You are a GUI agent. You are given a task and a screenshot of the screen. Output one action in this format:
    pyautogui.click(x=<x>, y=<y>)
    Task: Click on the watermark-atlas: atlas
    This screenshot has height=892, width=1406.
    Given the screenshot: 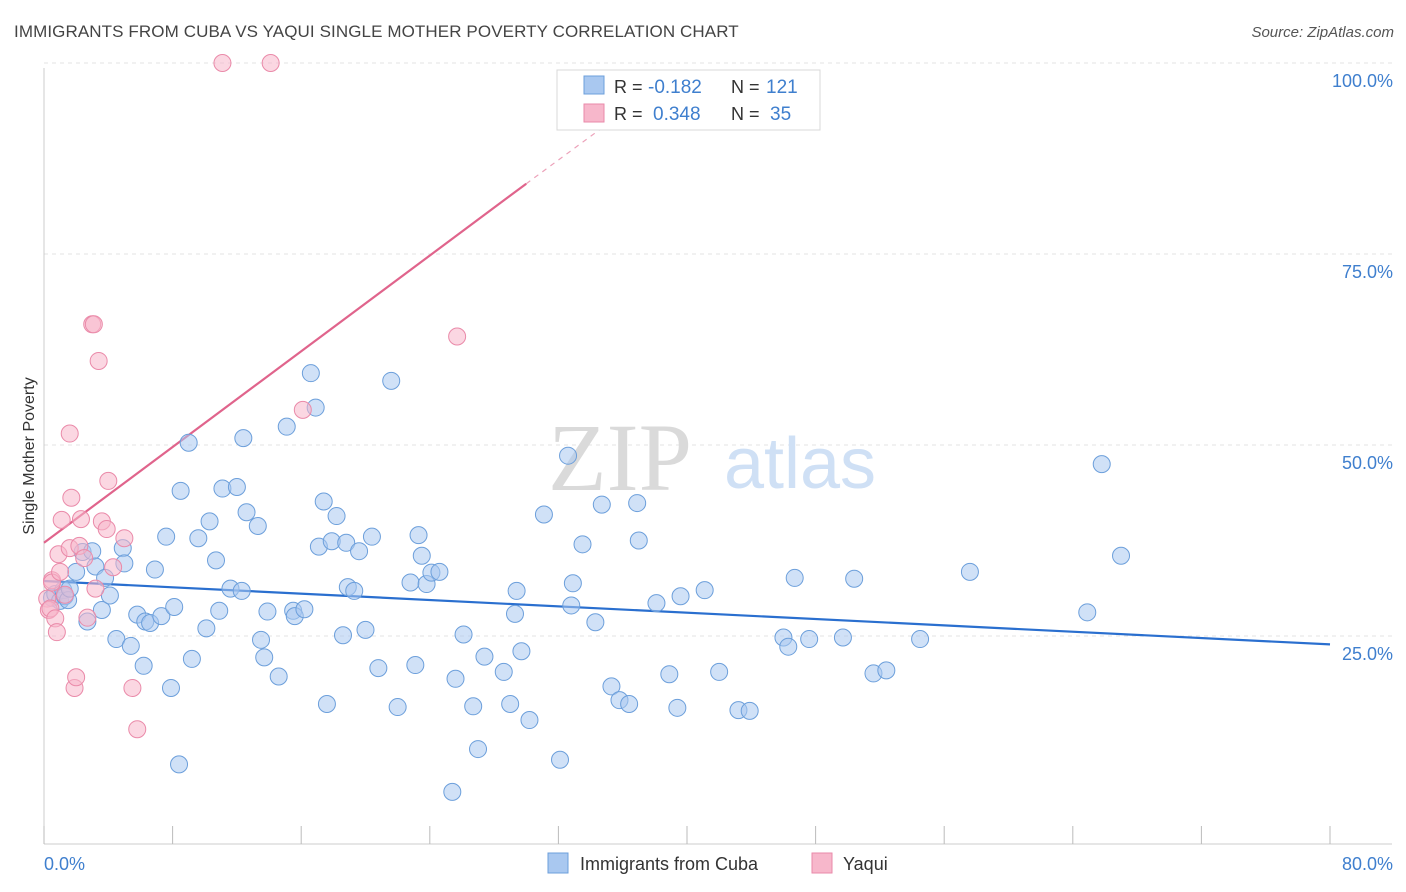 What is the action you would take?
    pyautogui.click(x=800, y=464)
    